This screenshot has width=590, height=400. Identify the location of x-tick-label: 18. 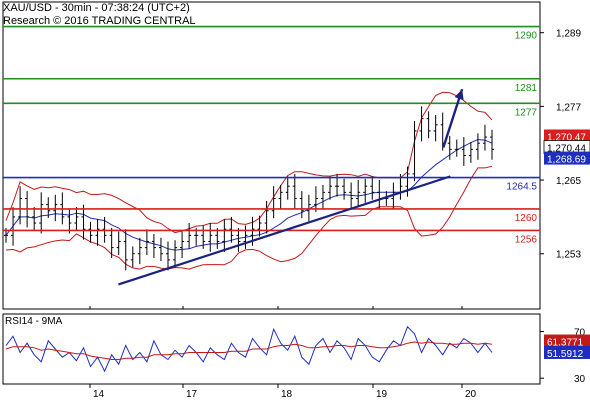
(287, 394).